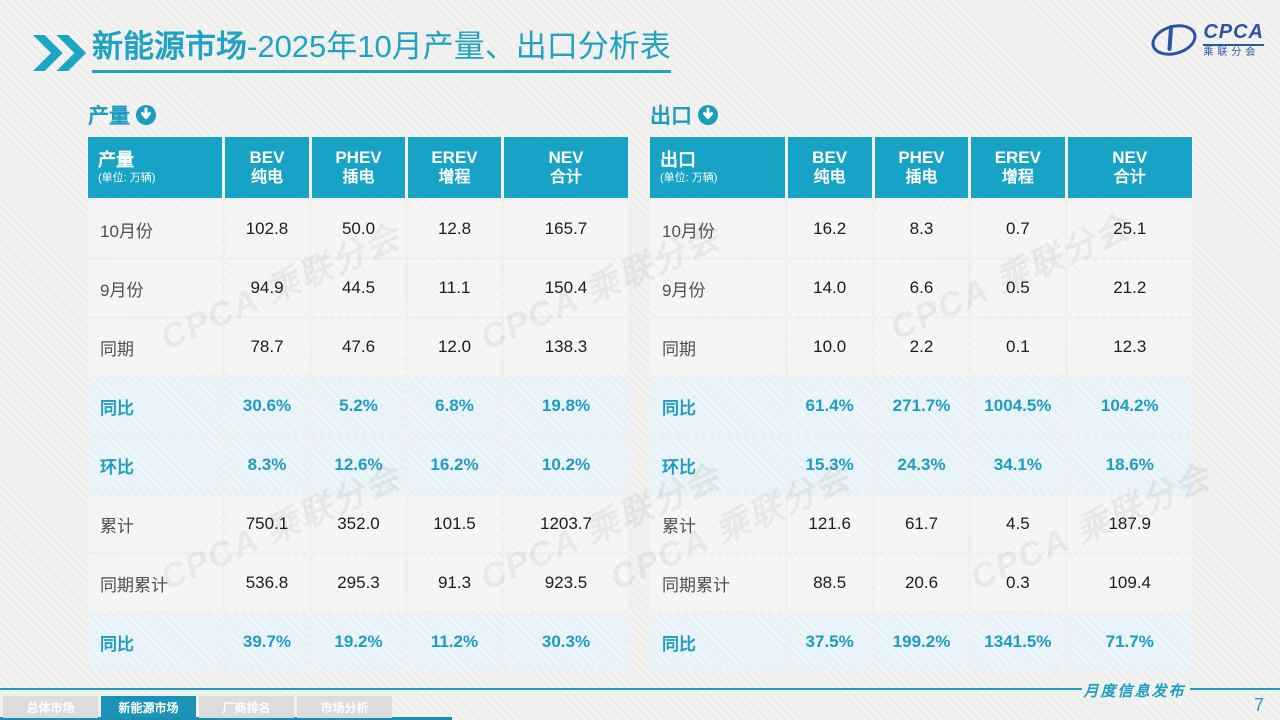 Image resolution: width=1280 pixels, height=720 pixels. I want to click on cell-value: 8.3%, so click(267, 465).